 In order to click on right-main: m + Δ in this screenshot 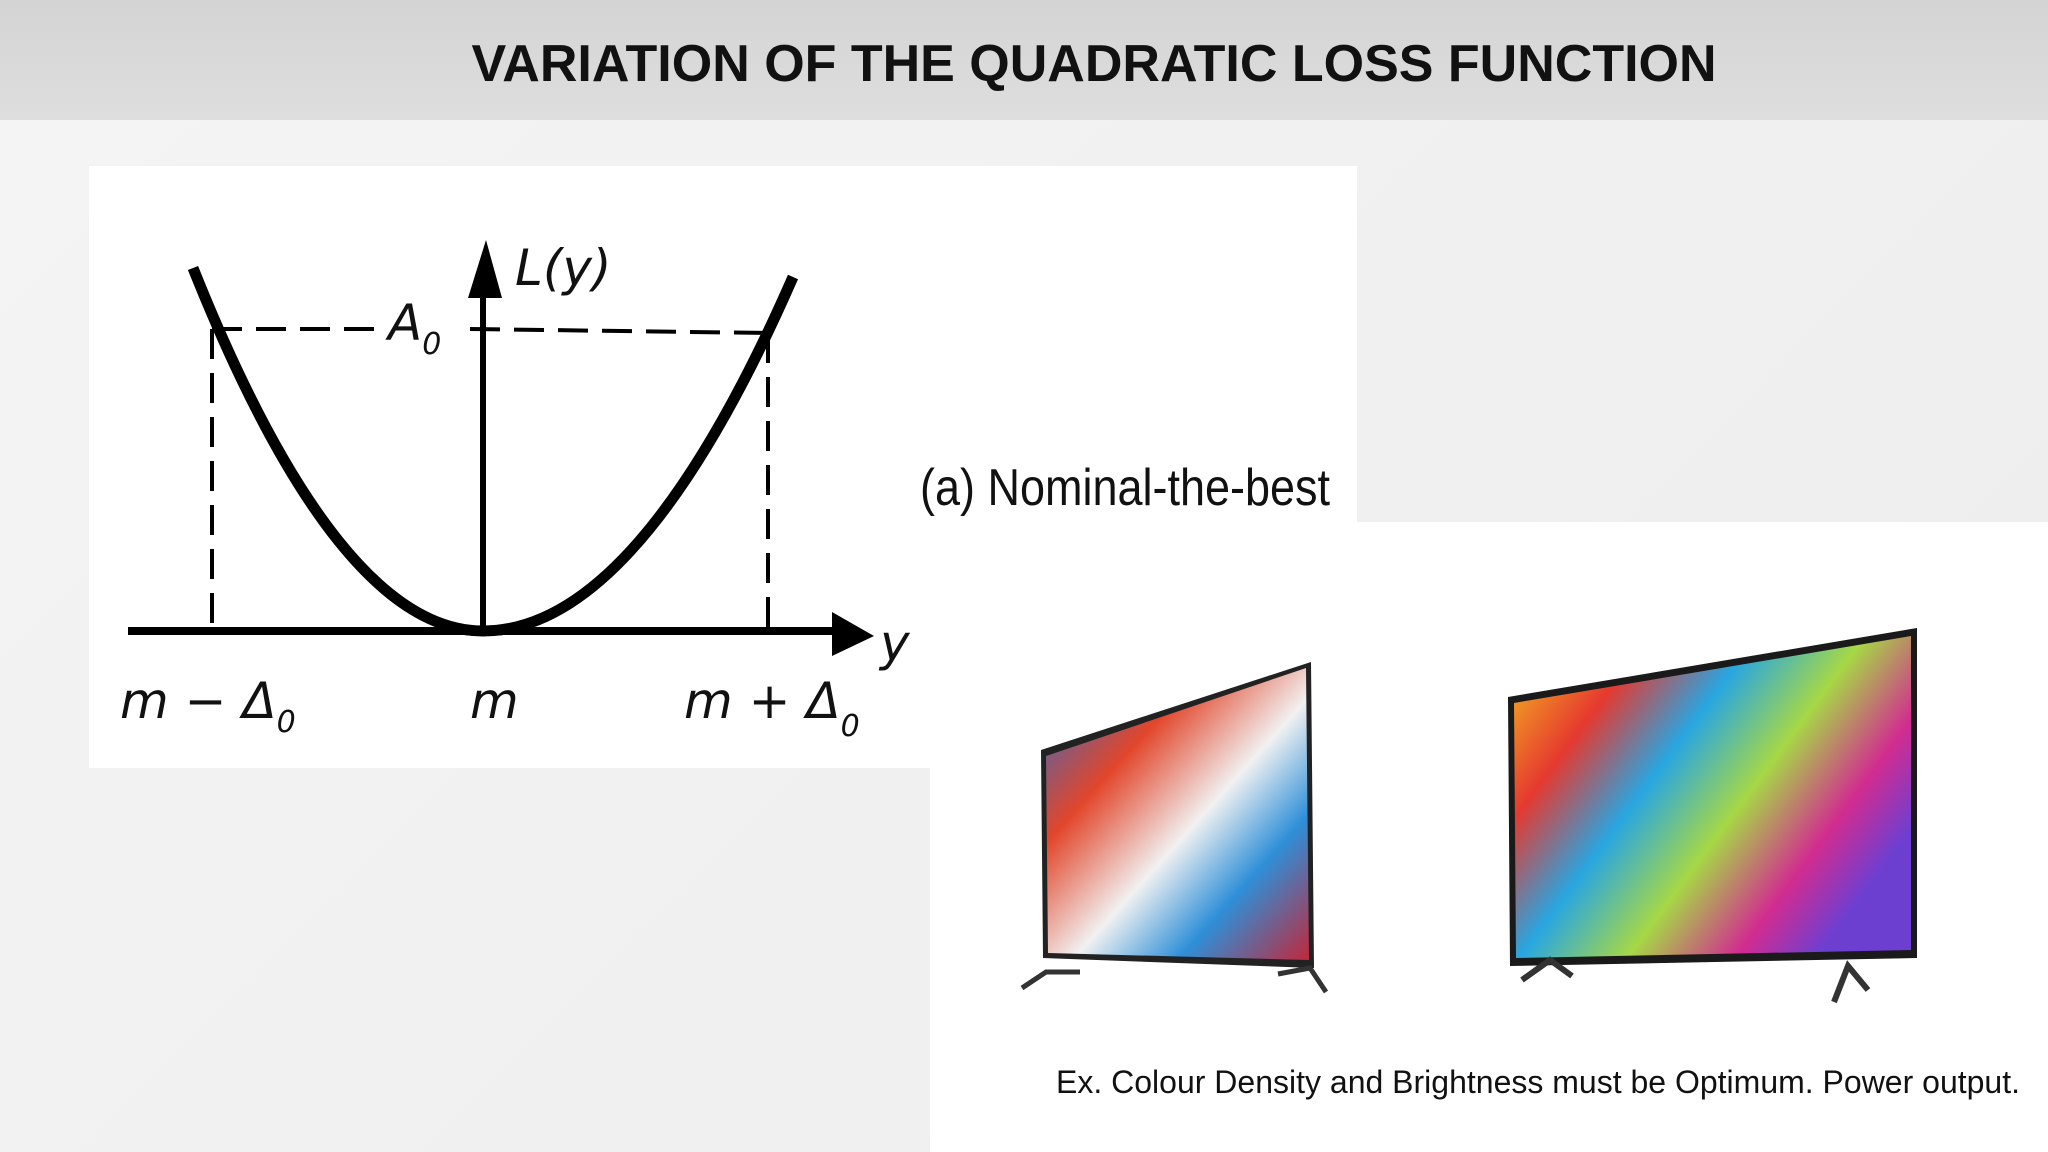, I will do `click(762, 701)`.